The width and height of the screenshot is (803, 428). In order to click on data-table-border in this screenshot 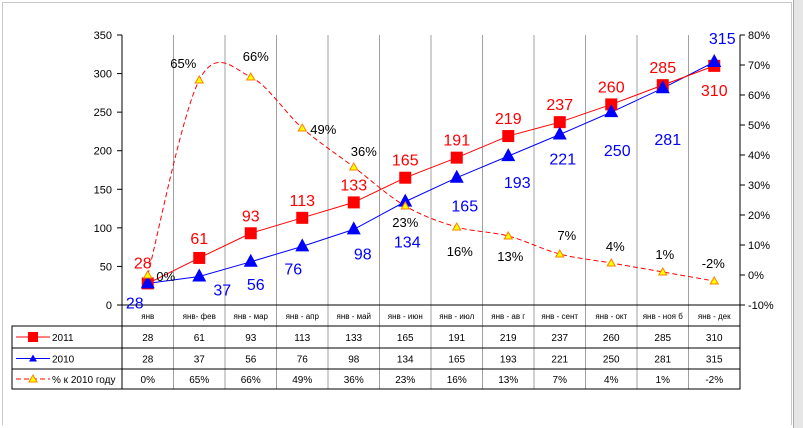, I will do `click(376, 357)`.